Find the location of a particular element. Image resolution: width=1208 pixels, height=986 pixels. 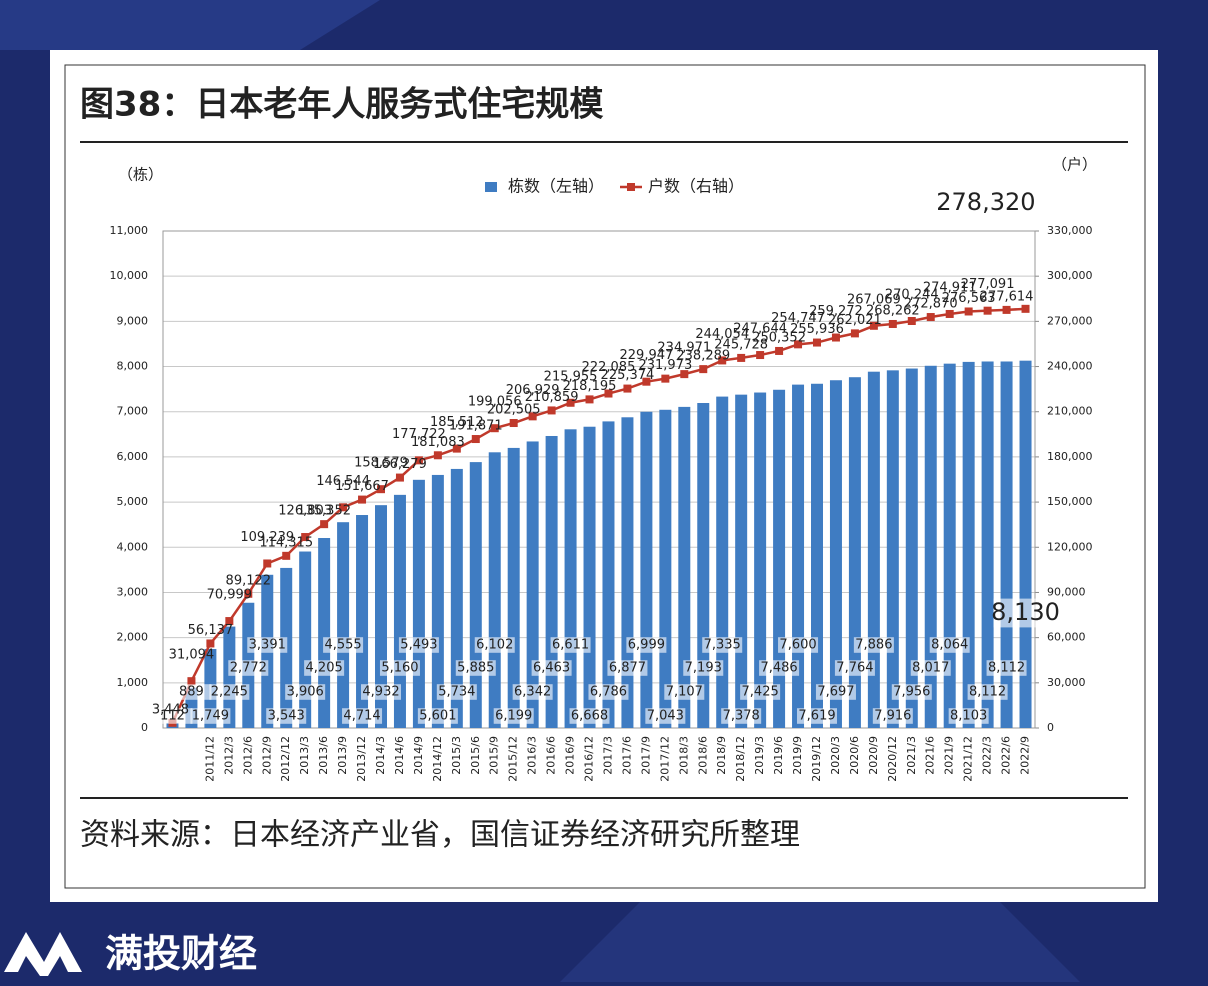

line-value-label: 254,747 is located at coordinates (798, 318).